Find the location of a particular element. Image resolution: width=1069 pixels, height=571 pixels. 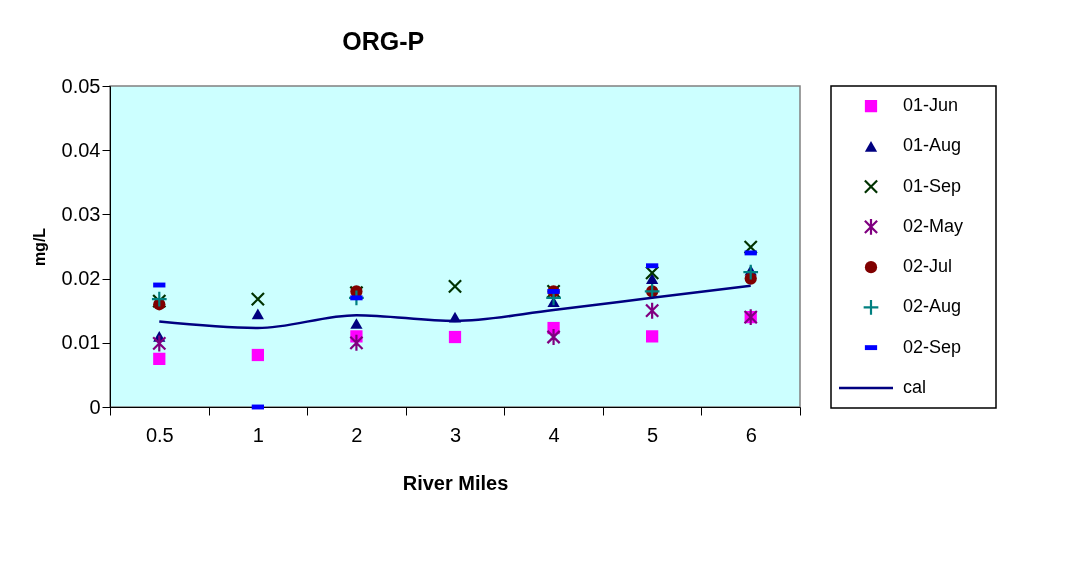

legend-label: 01-Sep is located at coordinates (932, 185).